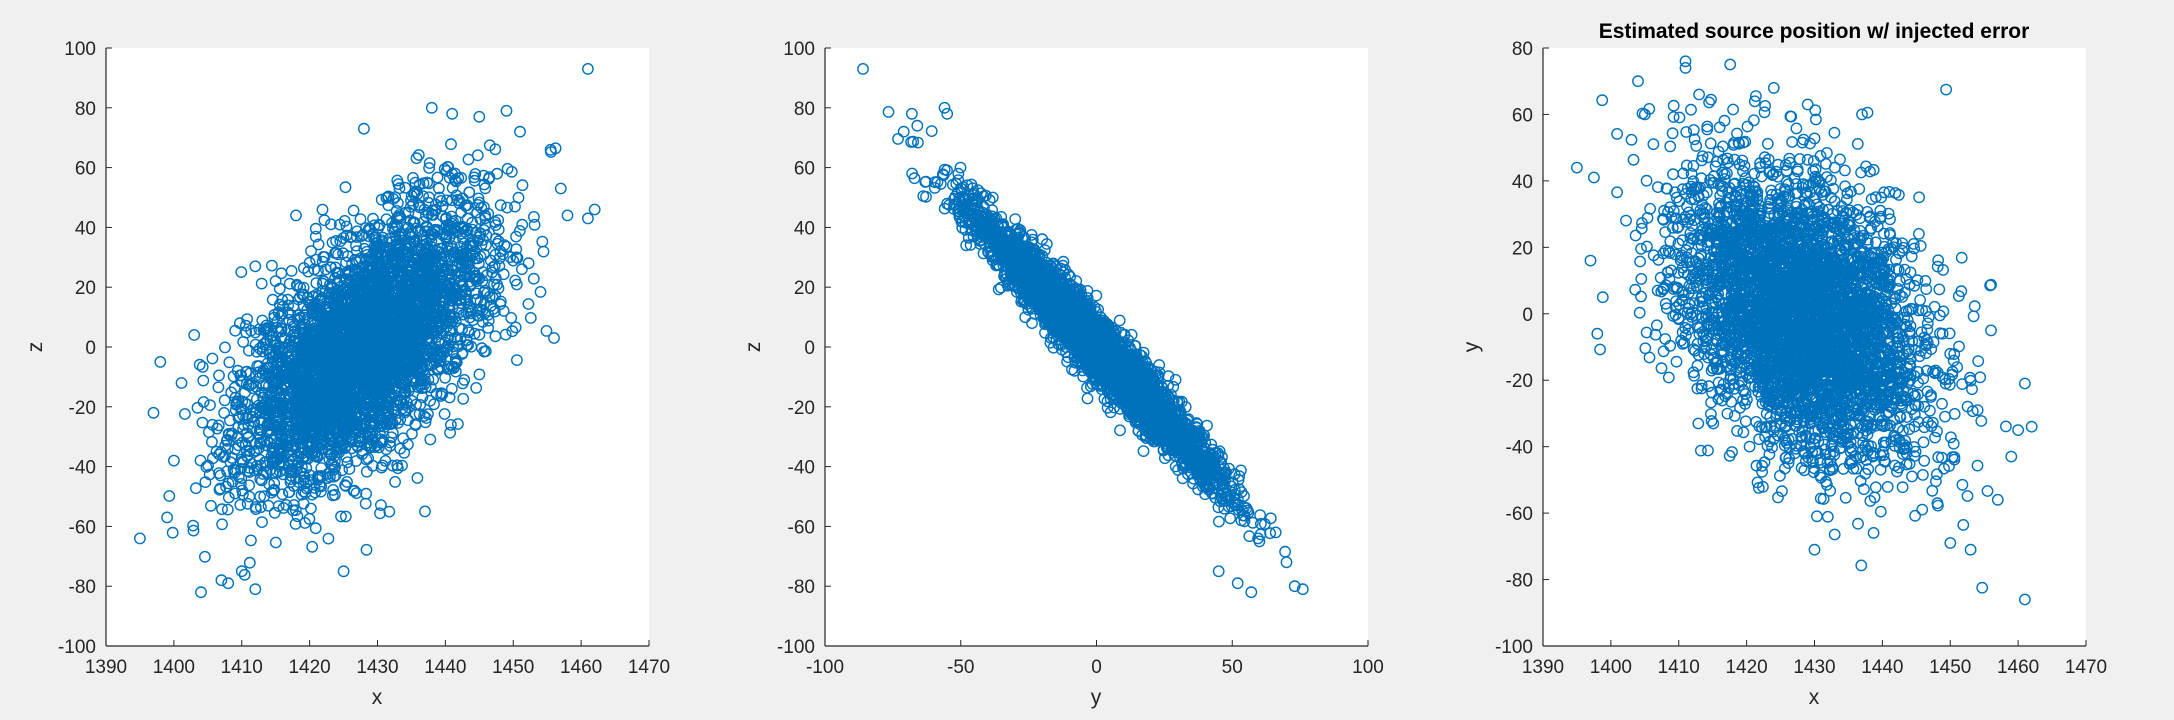  Describe the element at coordinates (85, 109) in the screenshot. I see `y-tick-label: 80` at that location.